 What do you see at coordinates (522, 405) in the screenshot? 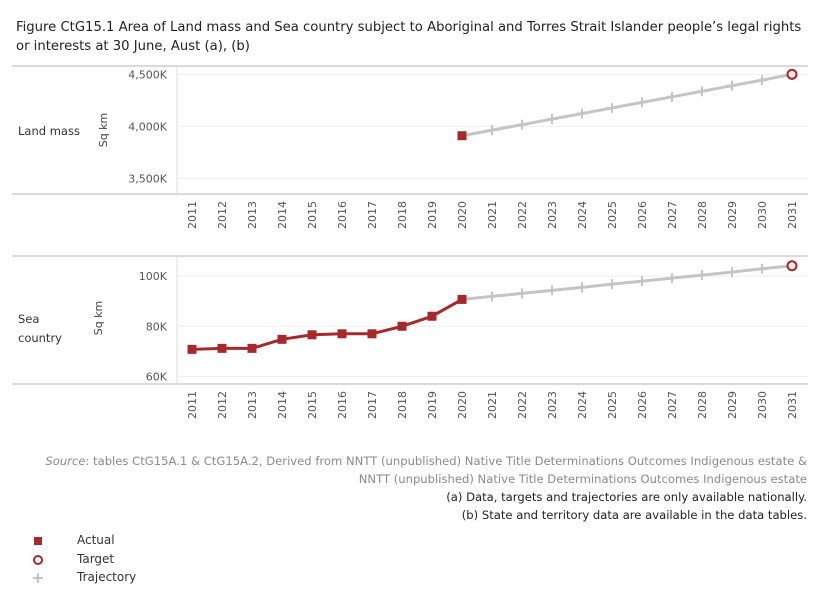
I see `x-tick-label: 2022` at bounding box center [522, 405].